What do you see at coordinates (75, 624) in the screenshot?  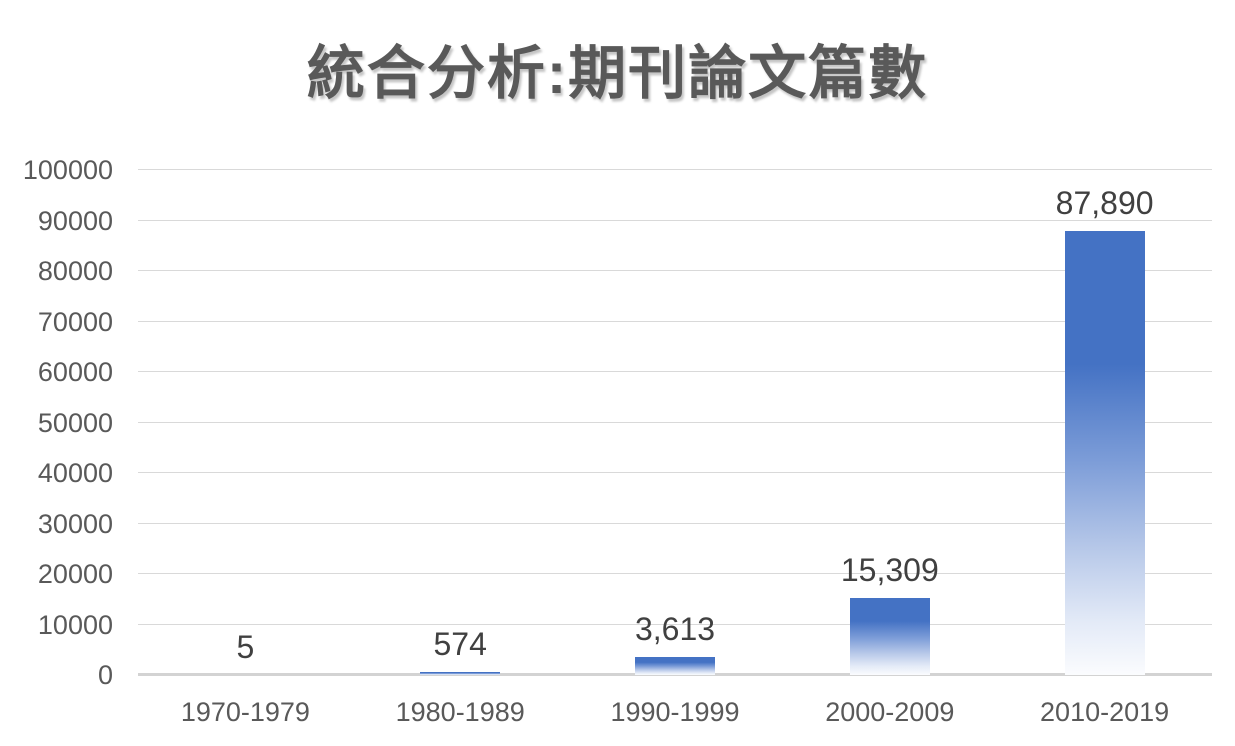 I see `y-tick-label: 10000` at bounding box center [75, 624].